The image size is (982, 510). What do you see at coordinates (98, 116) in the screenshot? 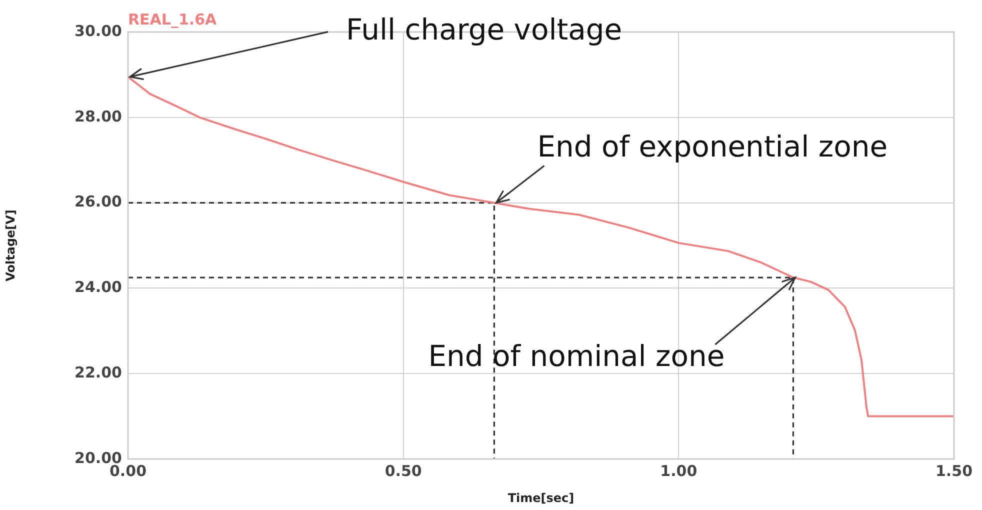
I see `y-tick-label: 28.00` at bounding box center [98, 116].